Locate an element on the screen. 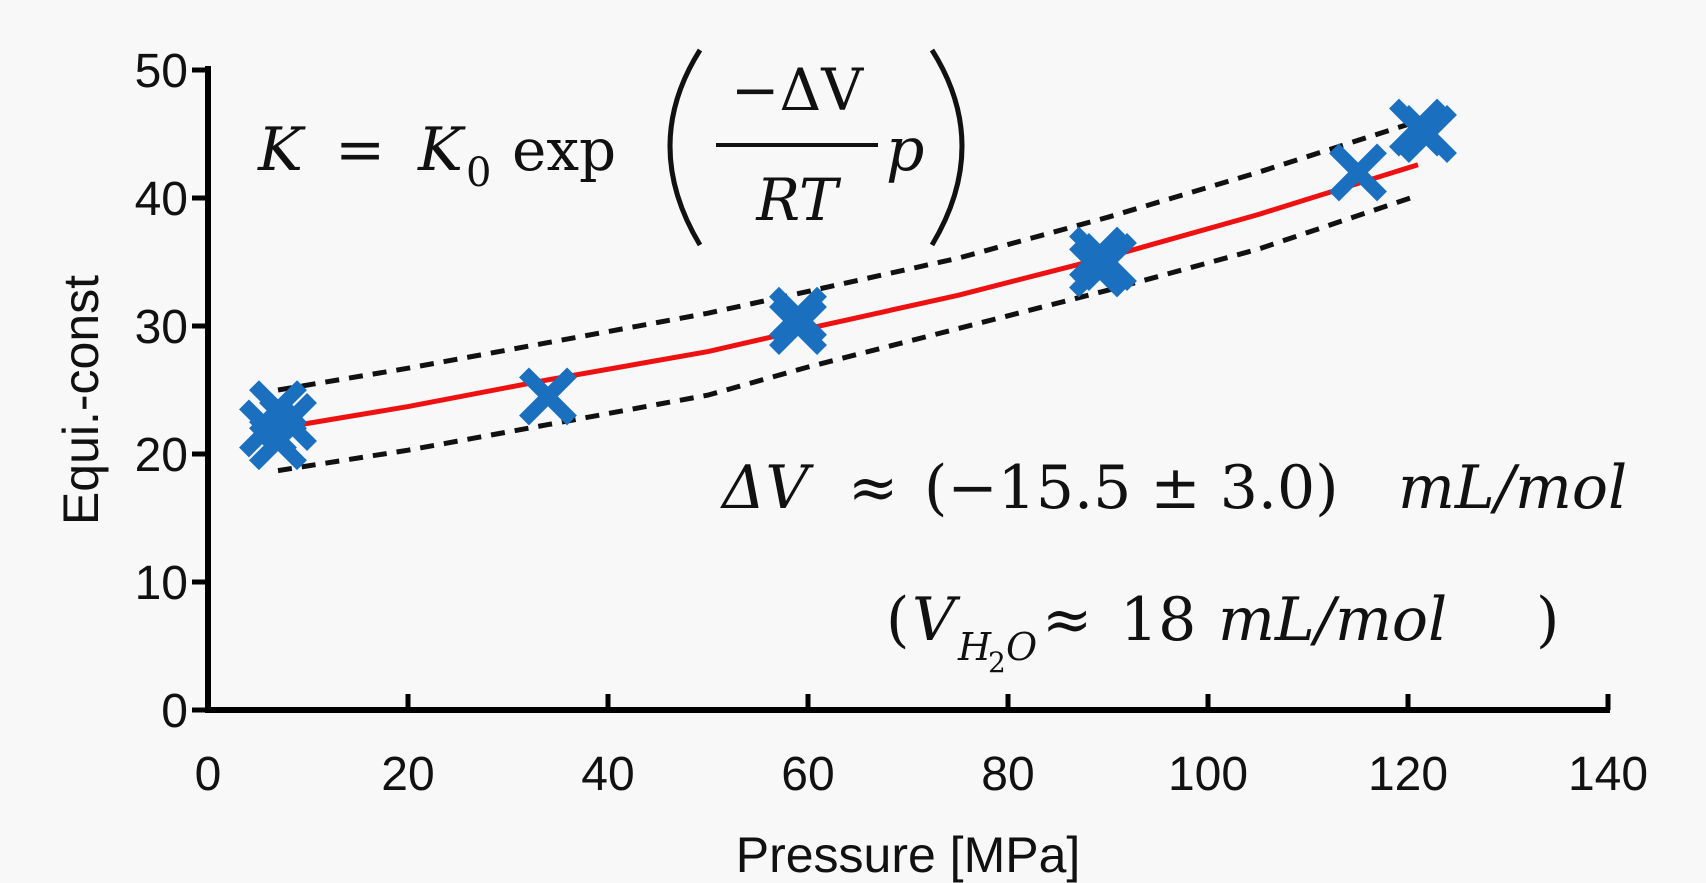 This screenshot has height=883, width=1706. x-axis-title: Pressure [MPa] is located at coordinates (908, 855).